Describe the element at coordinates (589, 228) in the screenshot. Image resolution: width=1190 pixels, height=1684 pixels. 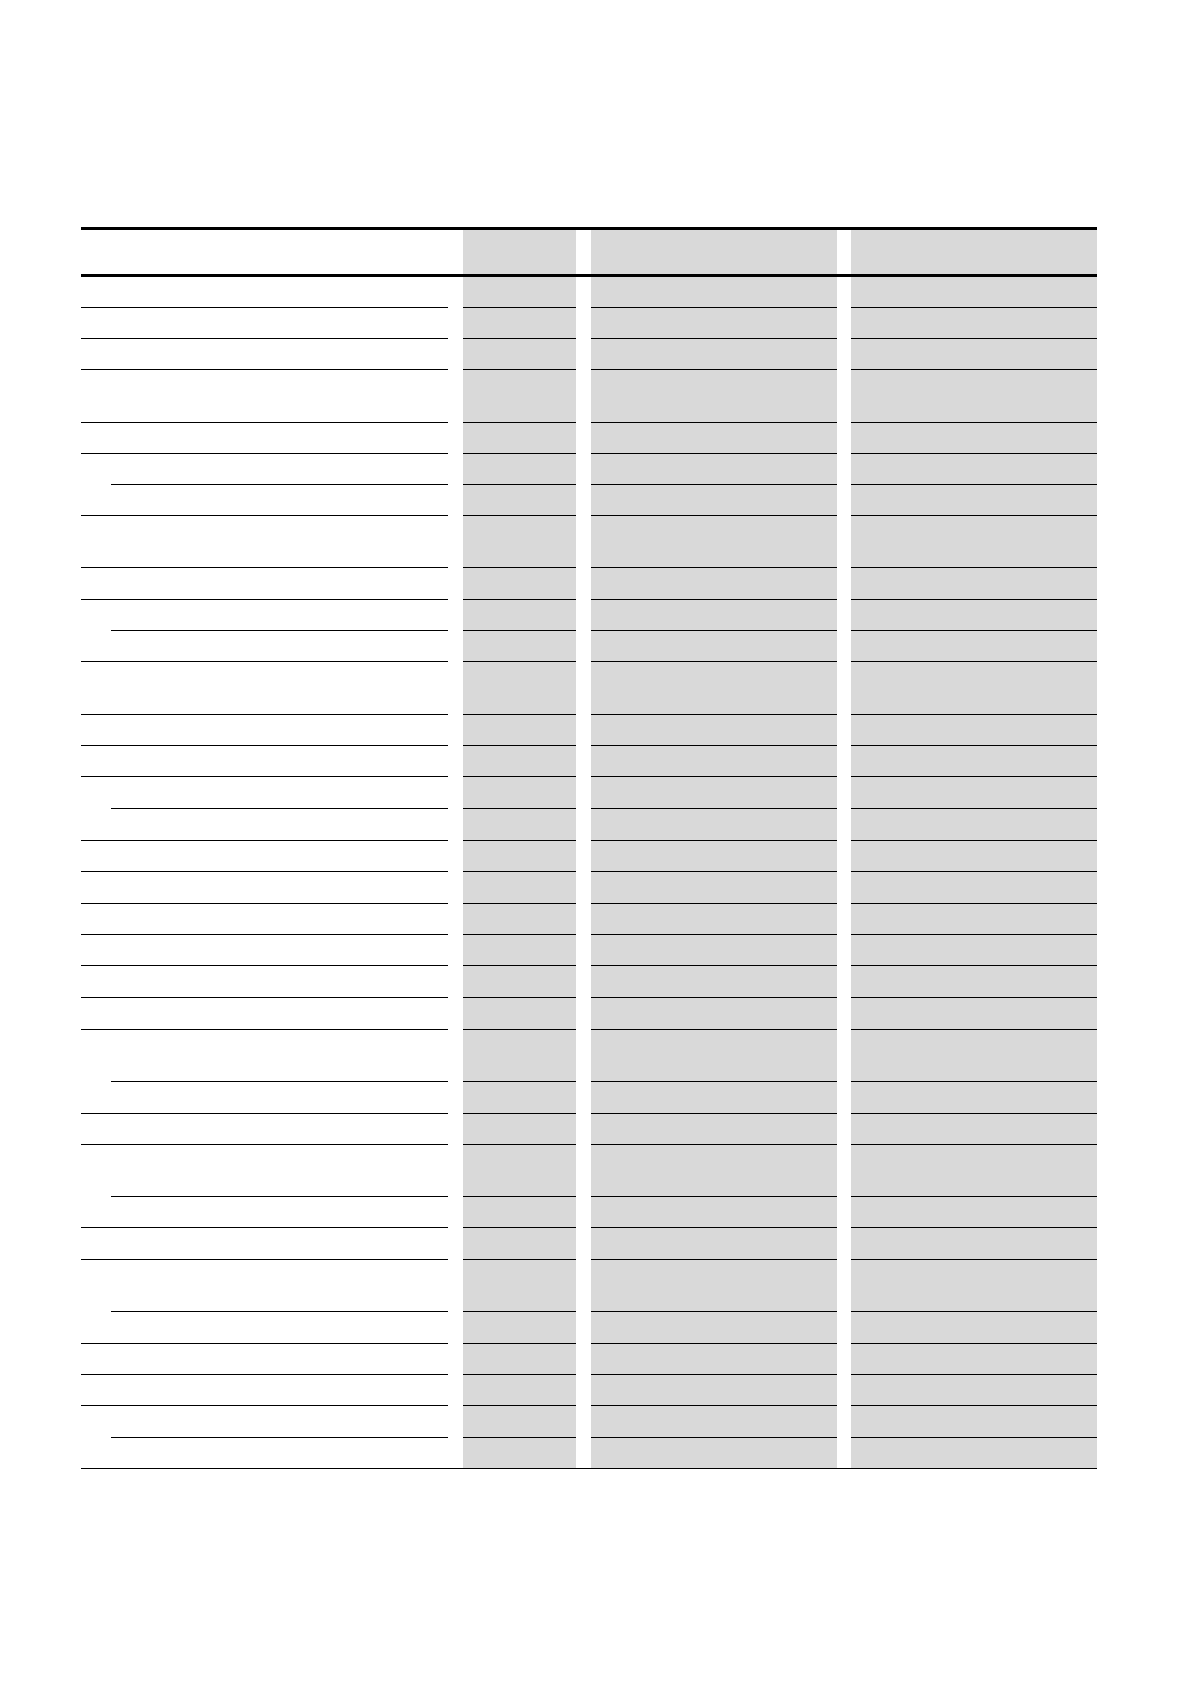
I see `top-rule` at that location.